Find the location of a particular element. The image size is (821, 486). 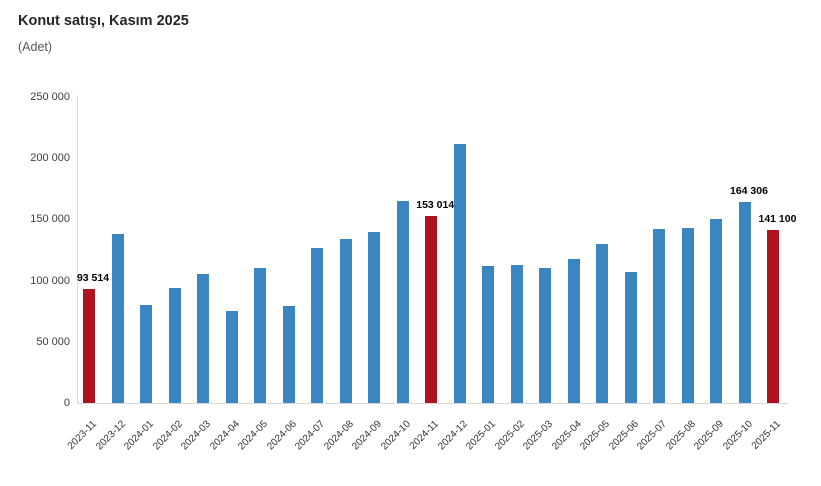

x-tick-label-2024-03: 2024-03 is located at coordinates (196, 435).